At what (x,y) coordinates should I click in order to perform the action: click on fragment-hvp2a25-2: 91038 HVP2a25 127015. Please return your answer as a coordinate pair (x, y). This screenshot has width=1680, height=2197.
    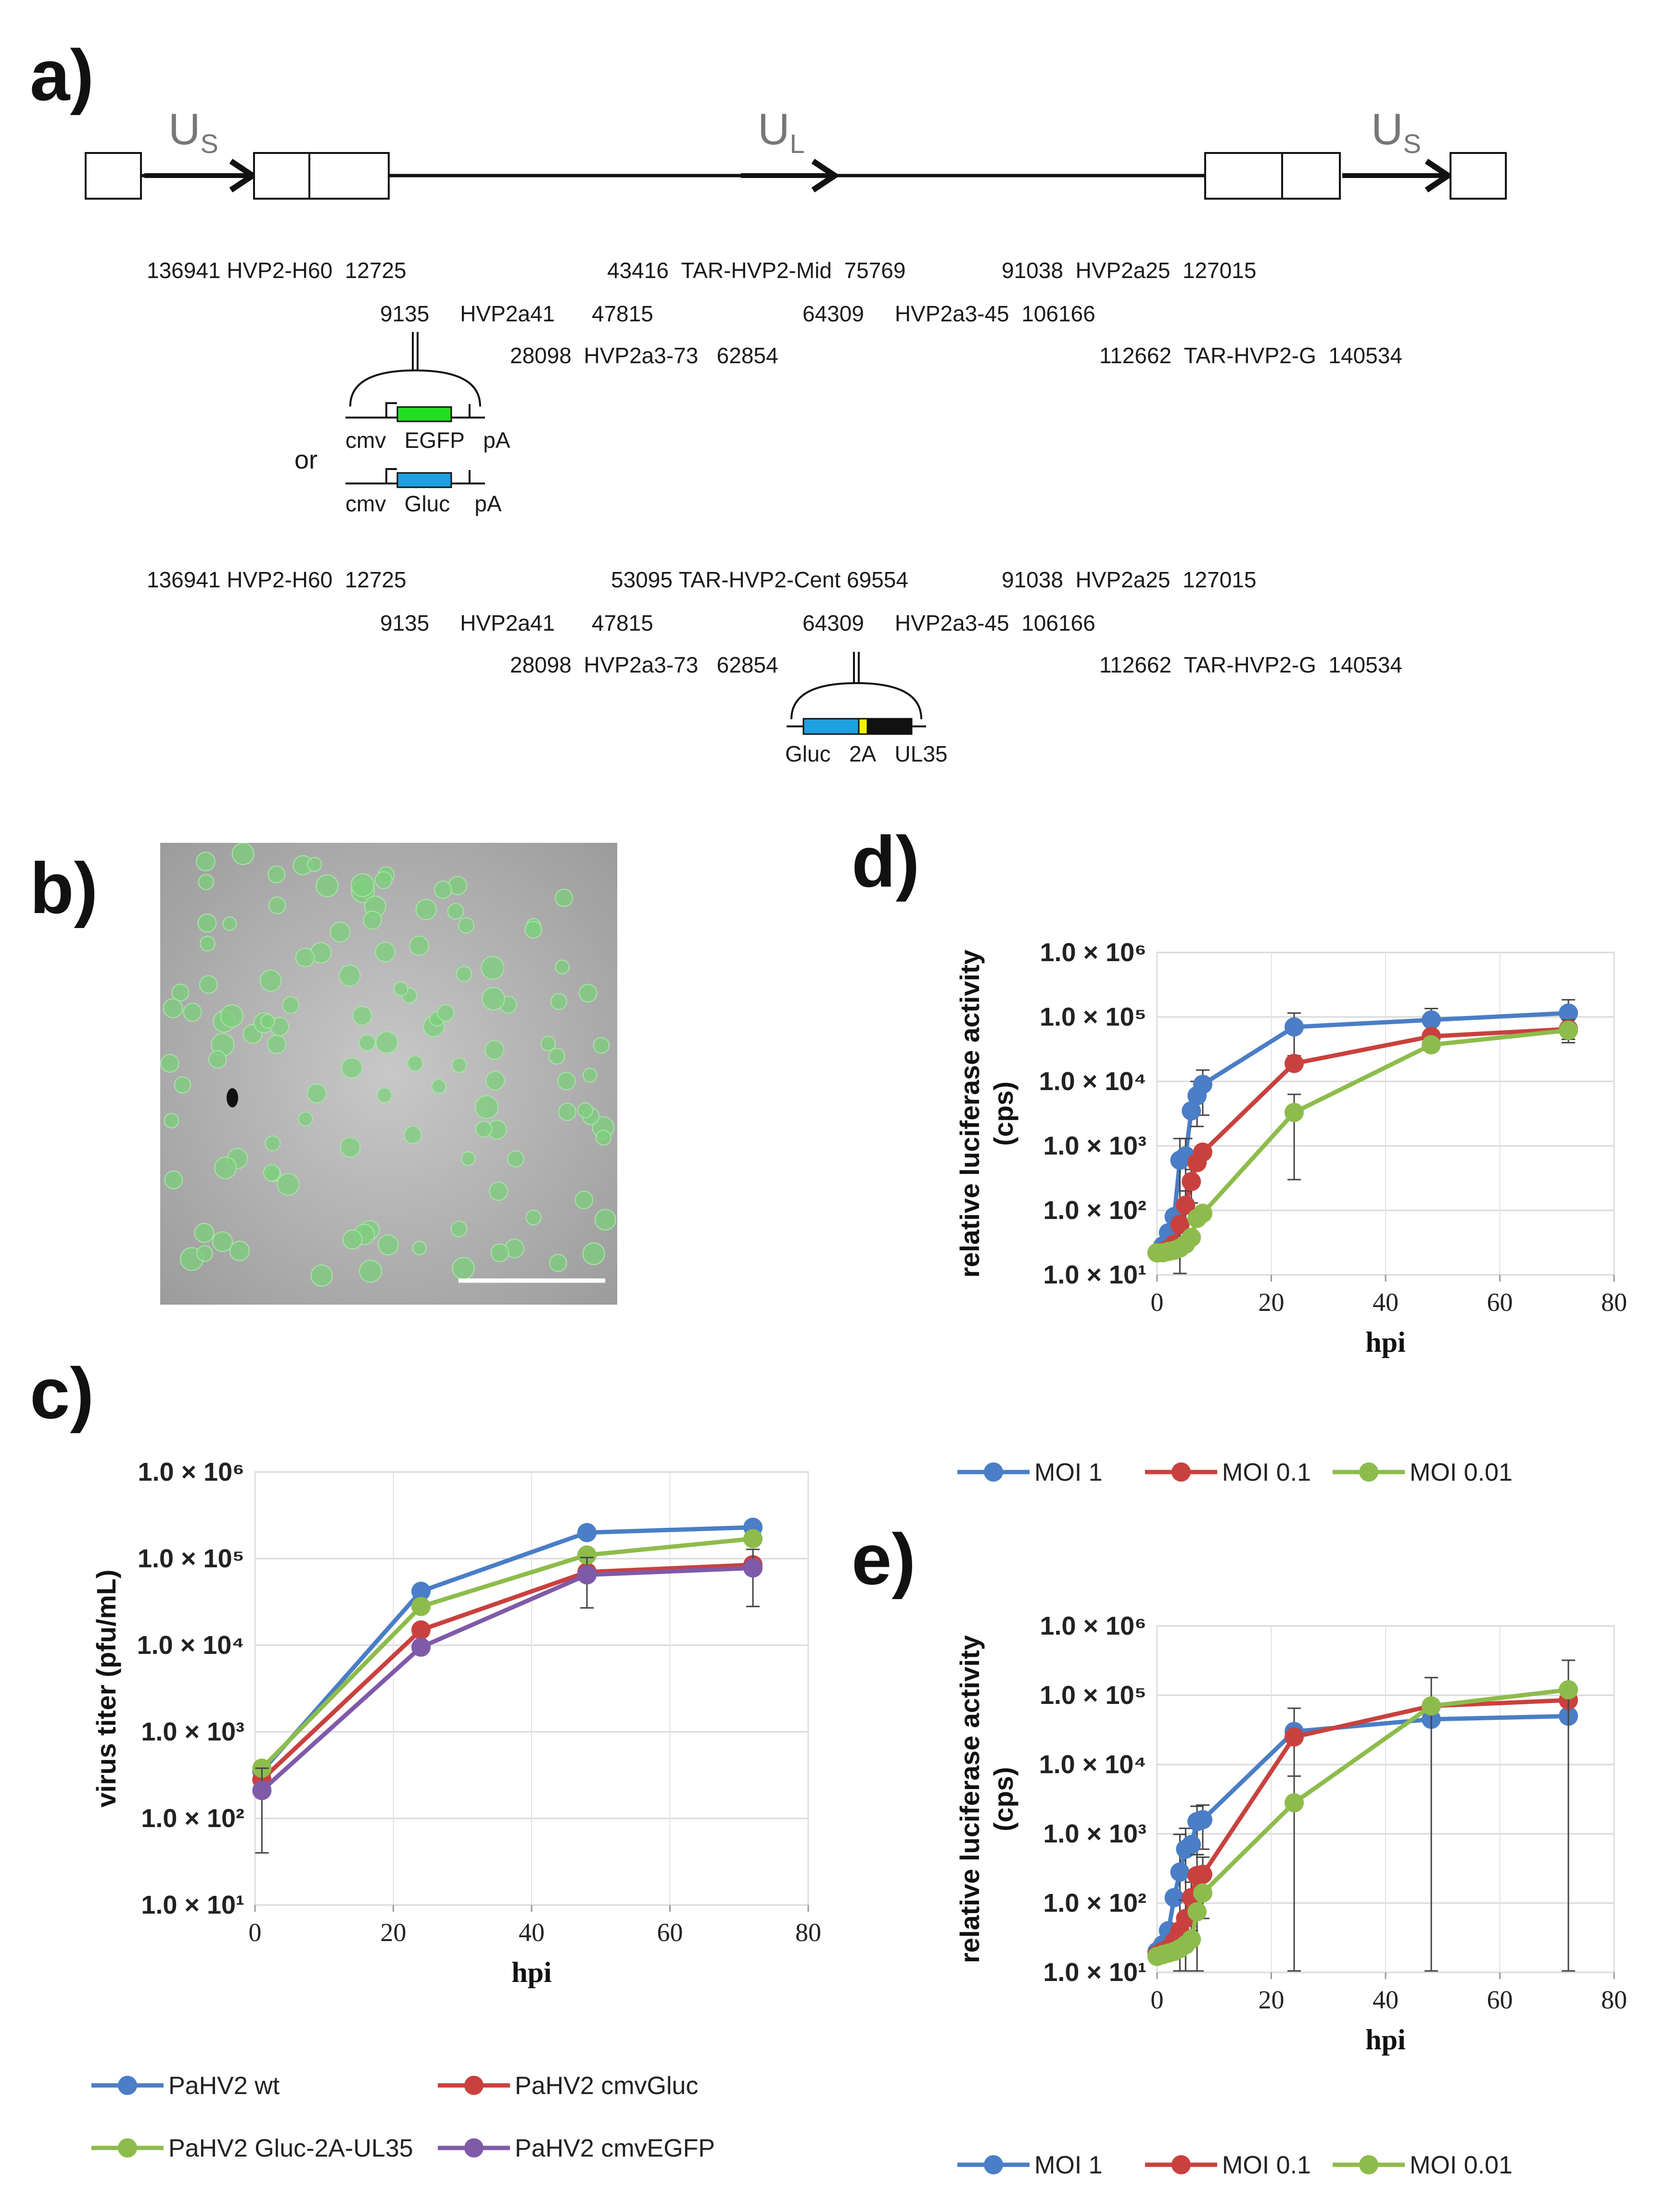
    Looking at the image, I should click on (1129, 579).